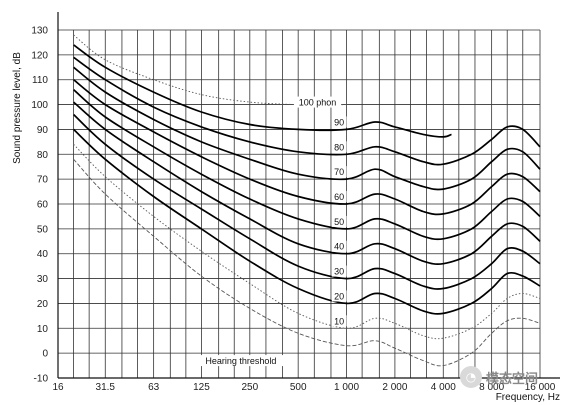  I want to click on x-tick-label: 16, so click(58, 387).